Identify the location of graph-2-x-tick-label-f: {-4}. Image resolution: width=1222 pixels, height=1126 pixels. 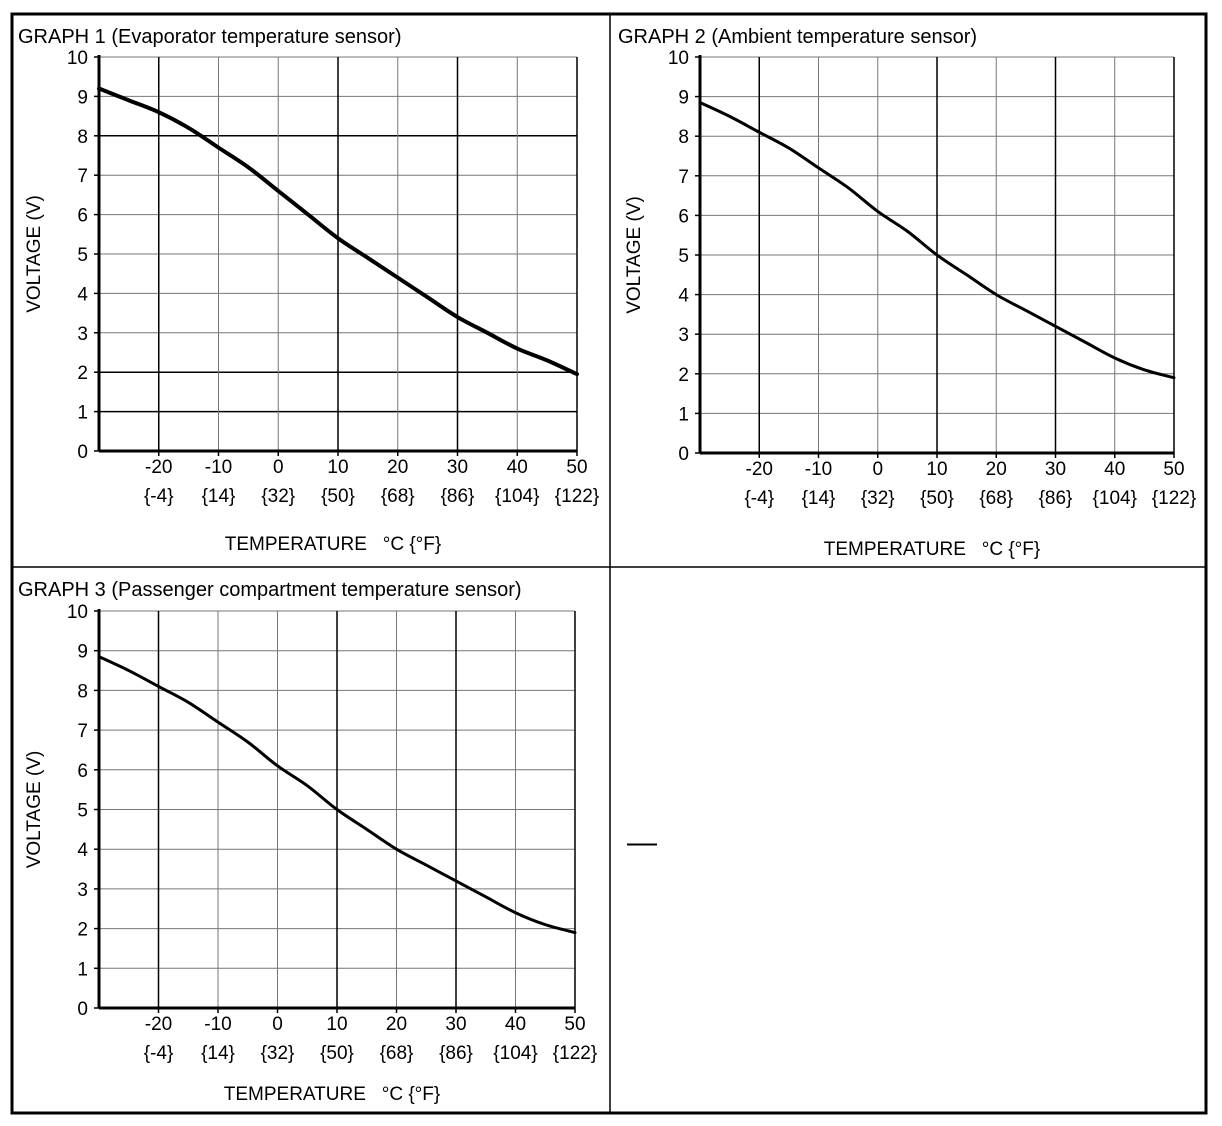
(759, 498).